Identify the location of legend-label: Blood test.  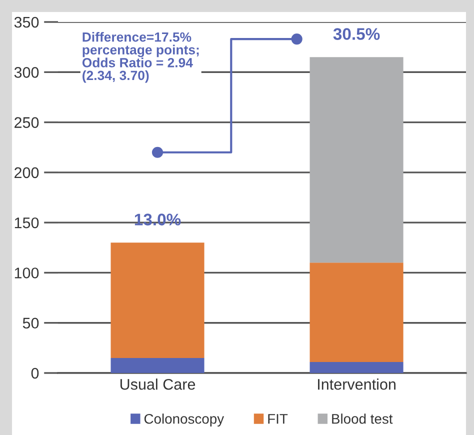
(362, 419).